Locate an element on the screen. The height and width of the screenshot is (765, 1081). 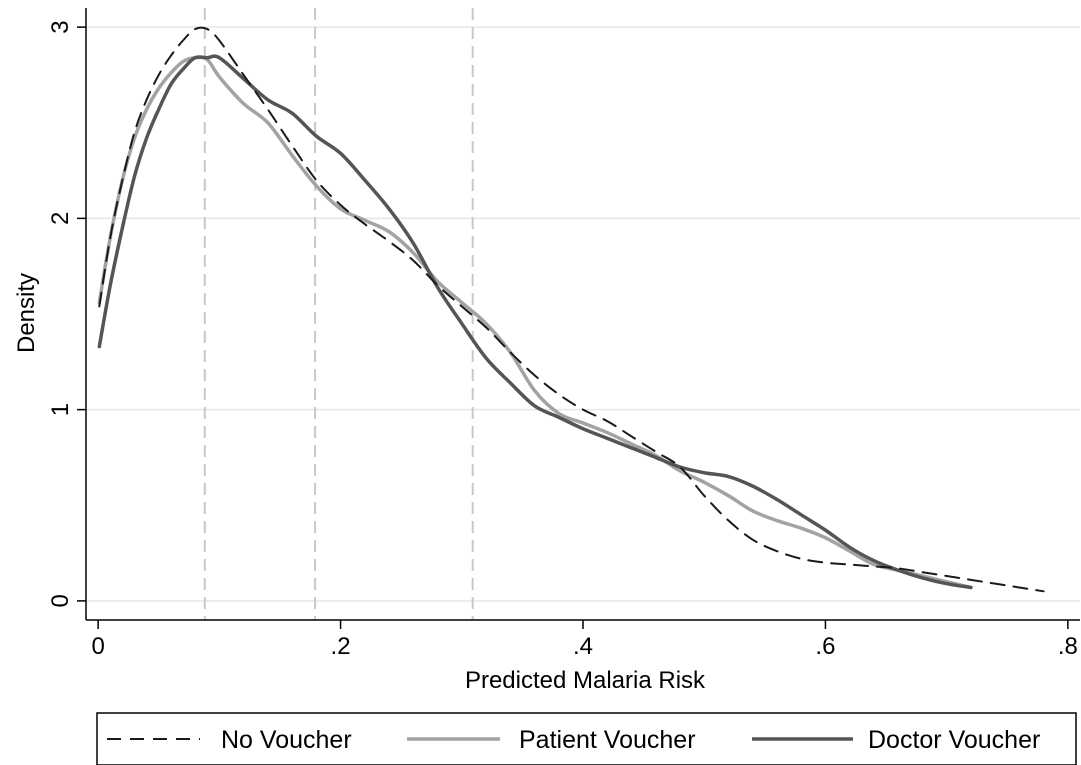
x-tick-label: .2 is located at coordinates (341, 646).